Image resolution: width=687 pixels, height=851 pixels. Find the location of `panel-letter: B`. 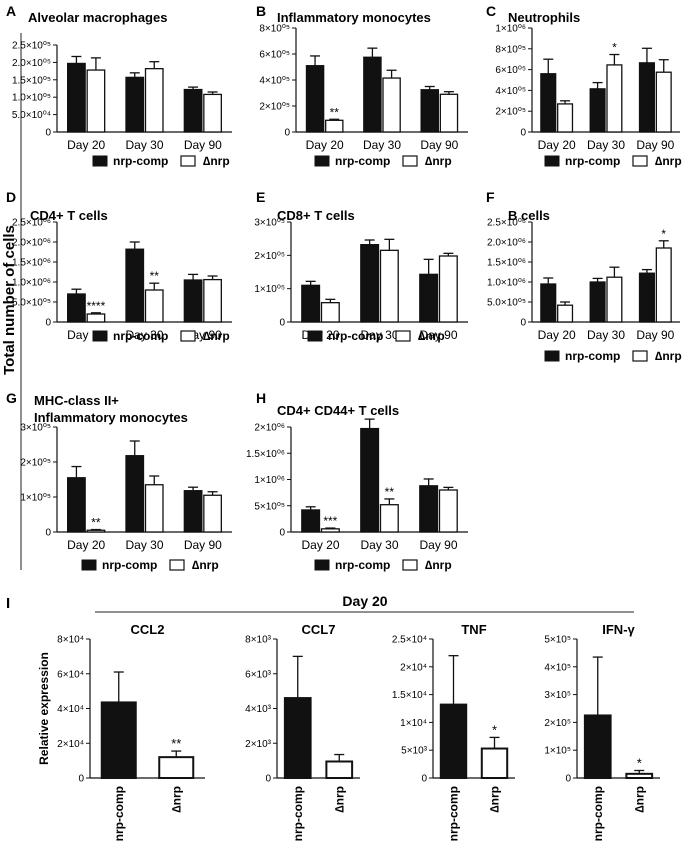

panel-letter: B is located at coordinates (261, 11).